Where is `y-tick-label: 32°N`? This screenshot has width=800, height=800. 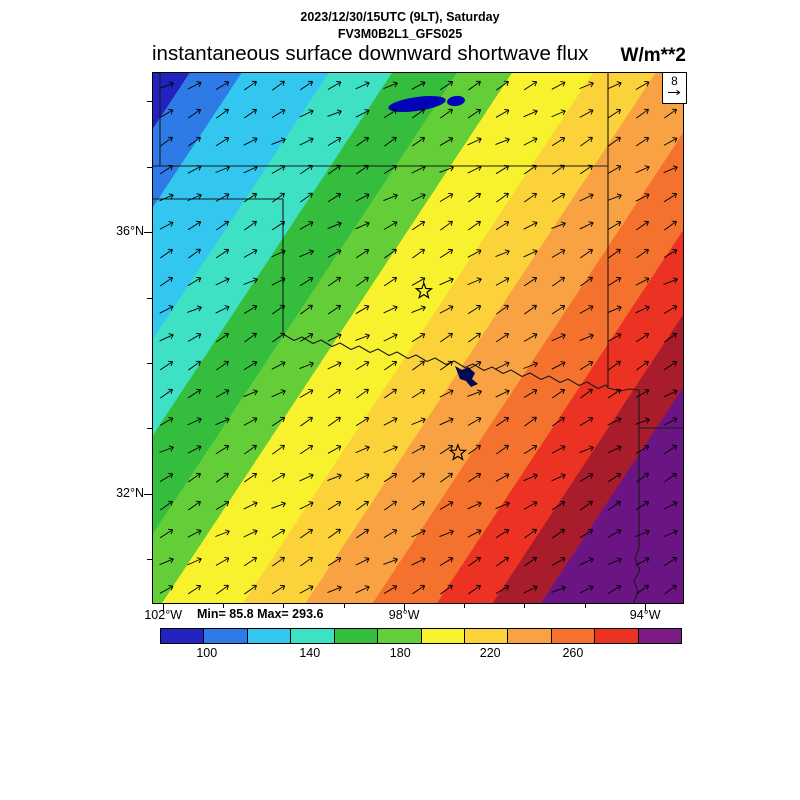 y-tick-label: 32°N is located at coordinates (130, 492).